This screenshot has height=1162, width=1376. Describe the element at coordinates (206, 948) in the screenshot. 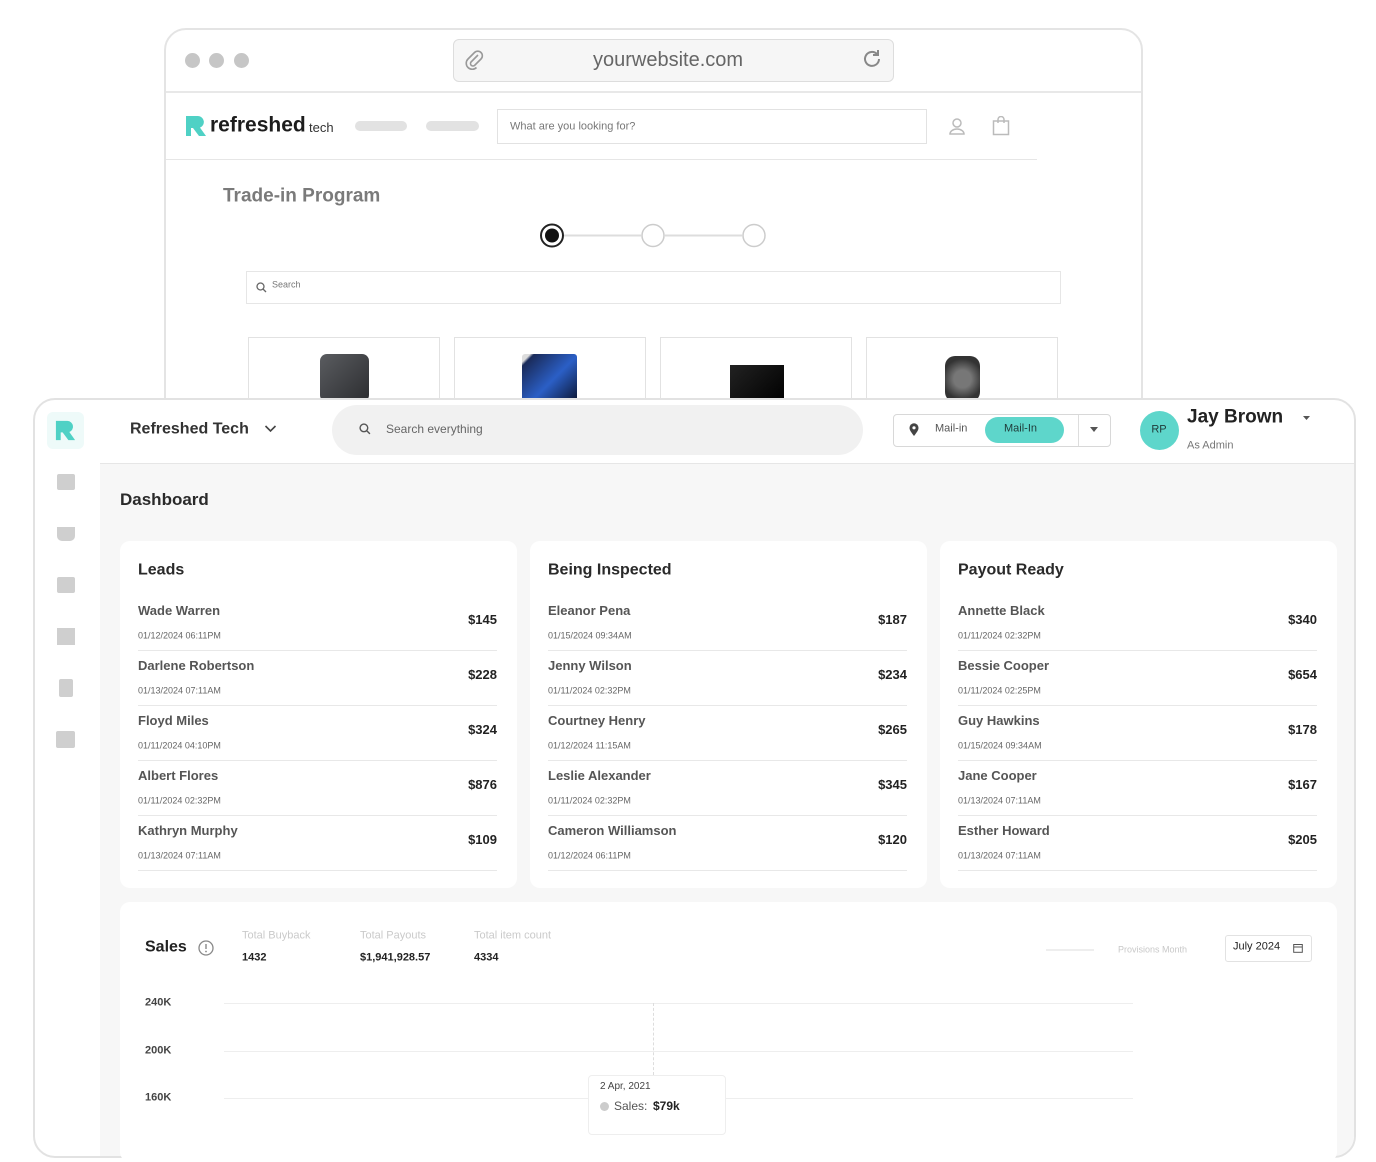

I see `info-icon` at that location.